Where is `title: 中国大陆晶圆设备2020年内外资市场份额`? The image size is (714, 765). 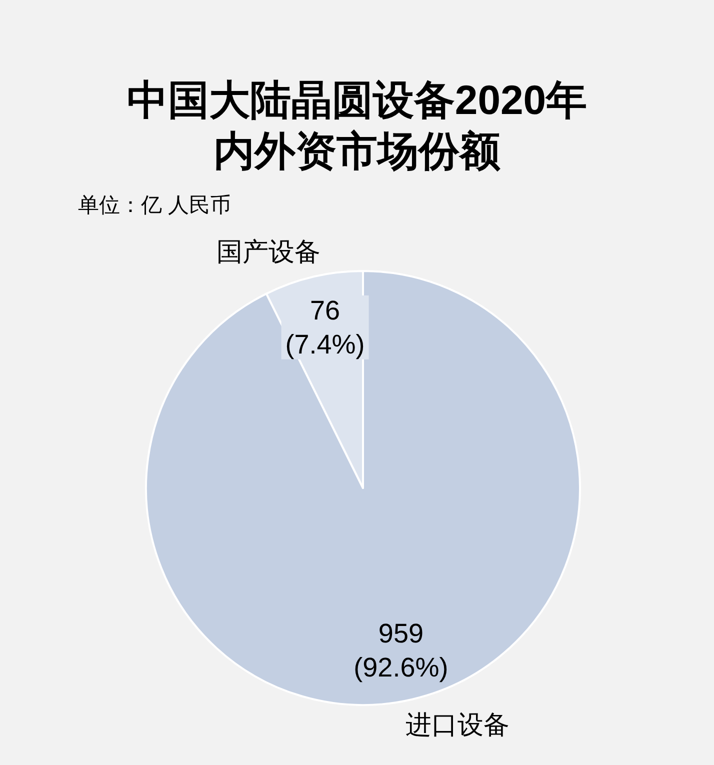 title: 中国大陆晶圆设备2020年内外资市场份额 is located at coordinates (357, 125).